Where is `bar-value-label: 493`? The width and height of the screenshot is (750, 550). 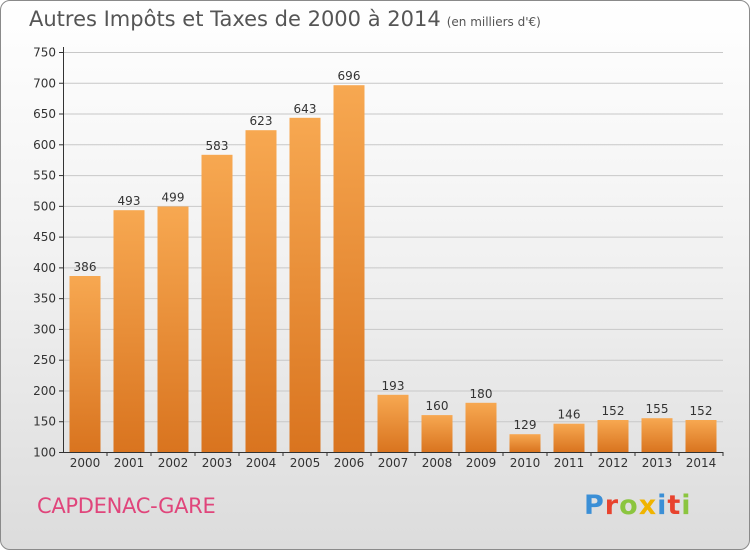 bar-value-label: 493 is located at coordinates (129, 201).